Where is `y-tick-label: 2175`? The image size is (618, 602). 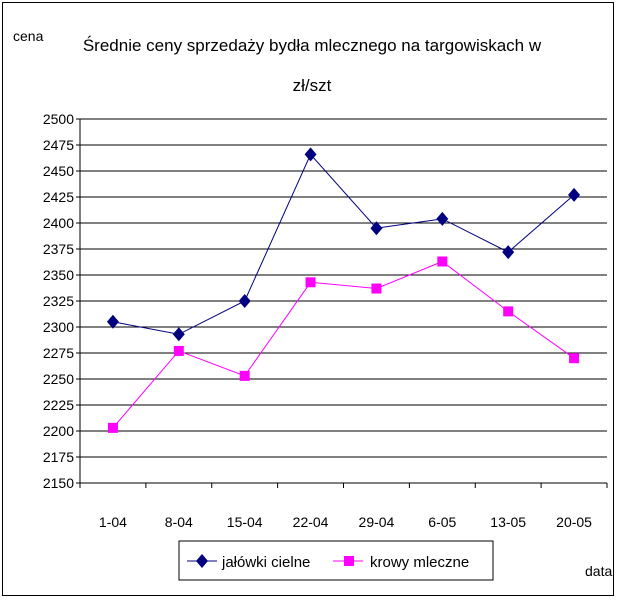 y-tick-label: 2175 is located at coordinates (58, 457).